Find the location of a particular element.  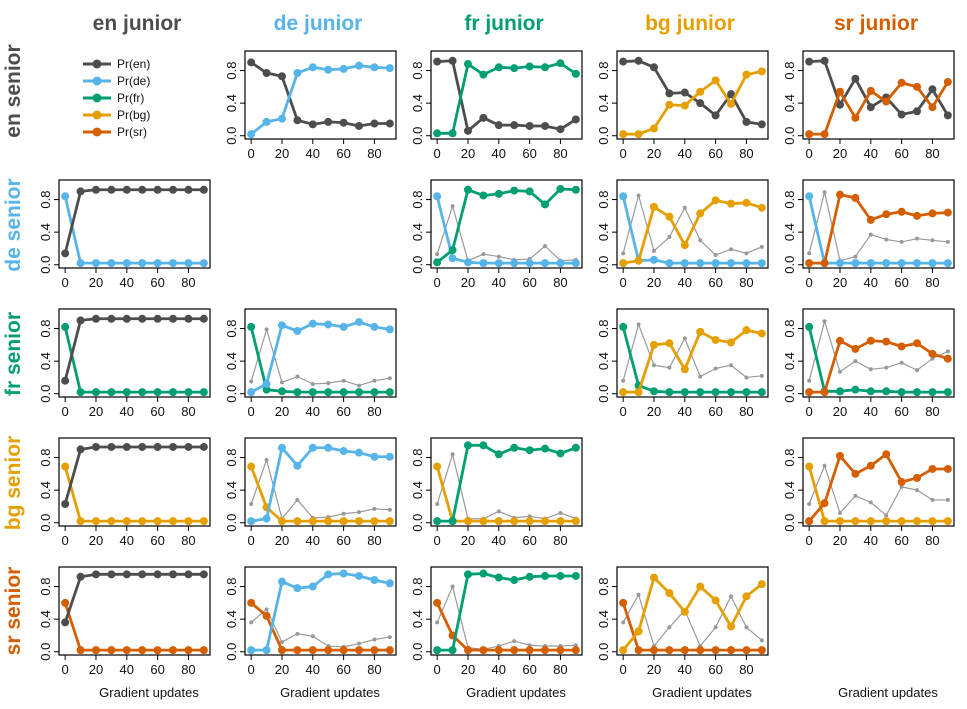

legend-label: Pr(bg) is located at coordinates (133, 115).